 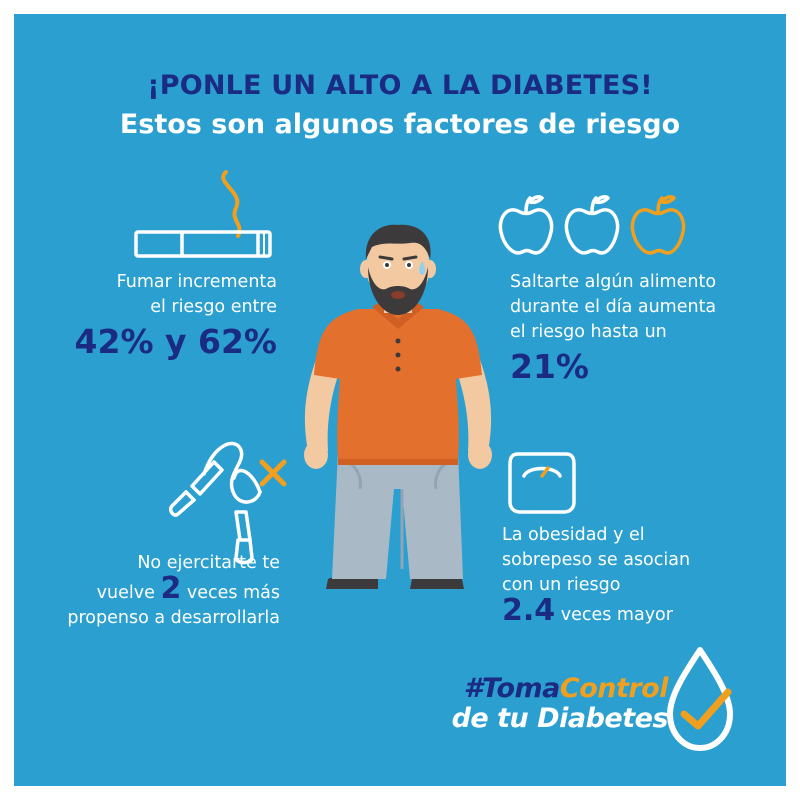 What do you see at coordinates (549, 366) in the screenshot?
I see `skip-meal-value: 21%` at bounding box center [549, 366].